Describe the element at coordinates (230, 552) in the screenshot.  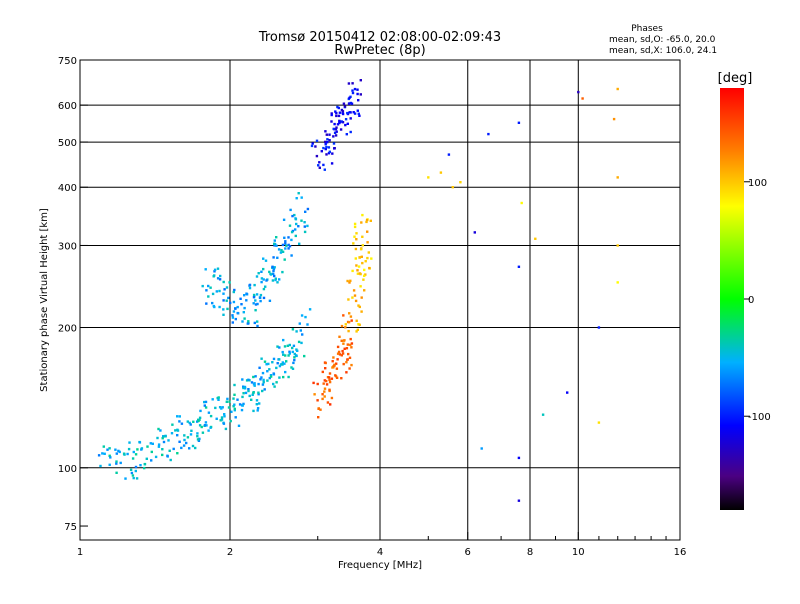
I see `x-tick-label: 2` at that location.